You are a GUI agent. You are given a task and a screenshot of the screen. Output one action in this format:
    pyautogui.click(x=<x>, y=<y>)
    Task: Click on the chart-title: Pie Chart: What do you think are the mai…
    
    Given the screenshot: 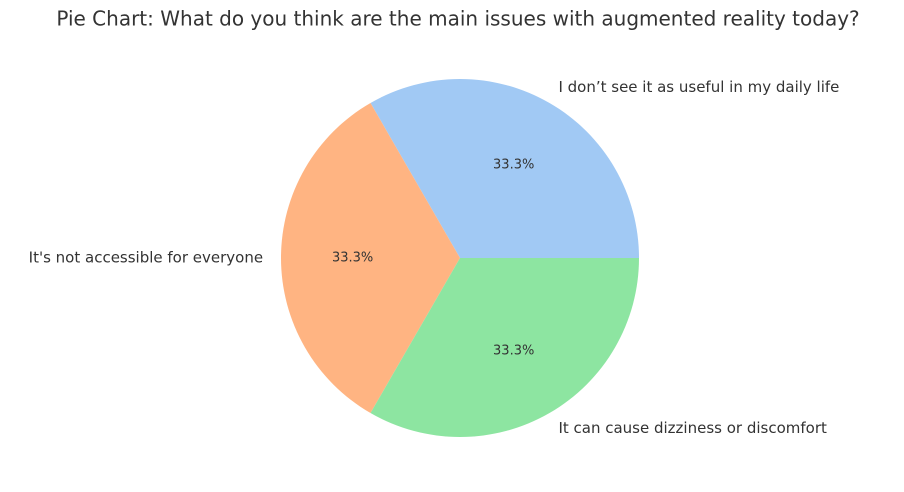 What is the action you would take?
    pyautogui.click(x=457, y=19)
    